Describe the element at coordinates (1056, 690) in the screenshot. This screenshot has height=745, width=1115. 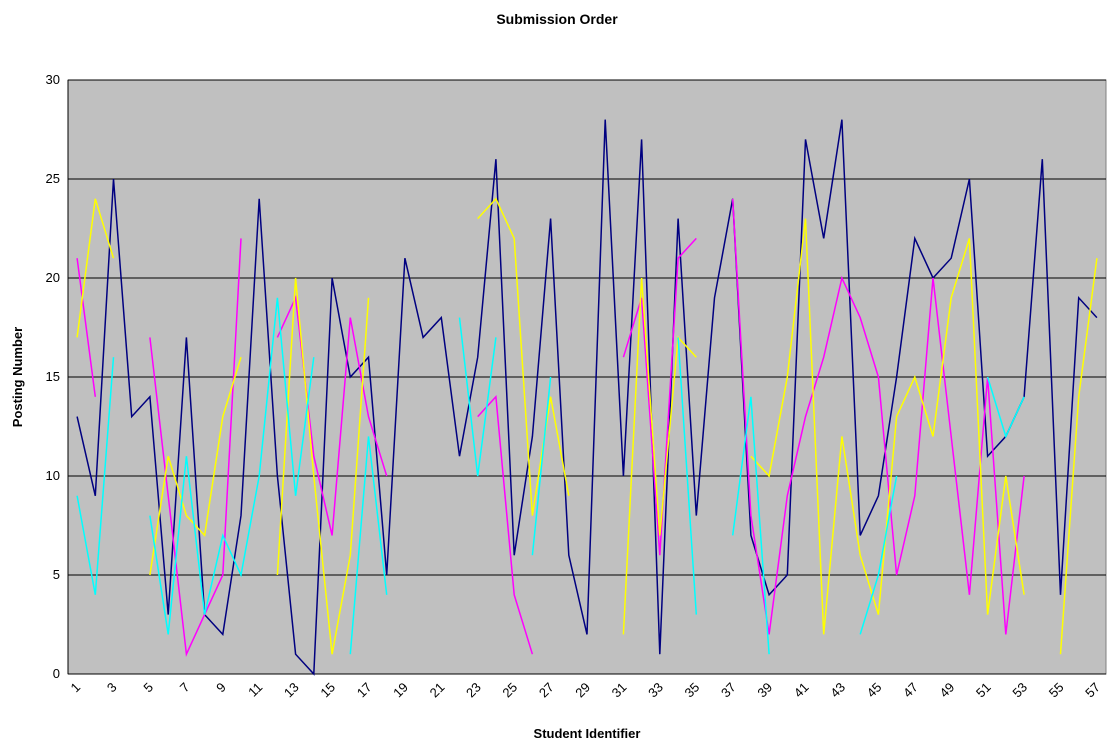
I see `x-tick-label: 55` at that location.